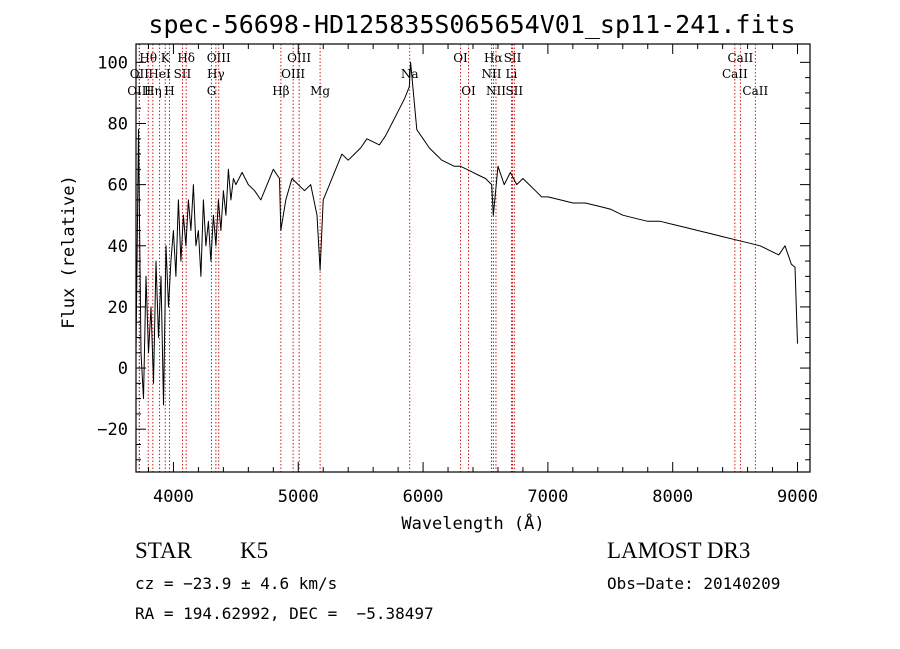 This screenshot has width=900, height=649. Describe the element at coordinates (672, 497) in the screenshot. I see `x-tick-label: 8000` at that location.